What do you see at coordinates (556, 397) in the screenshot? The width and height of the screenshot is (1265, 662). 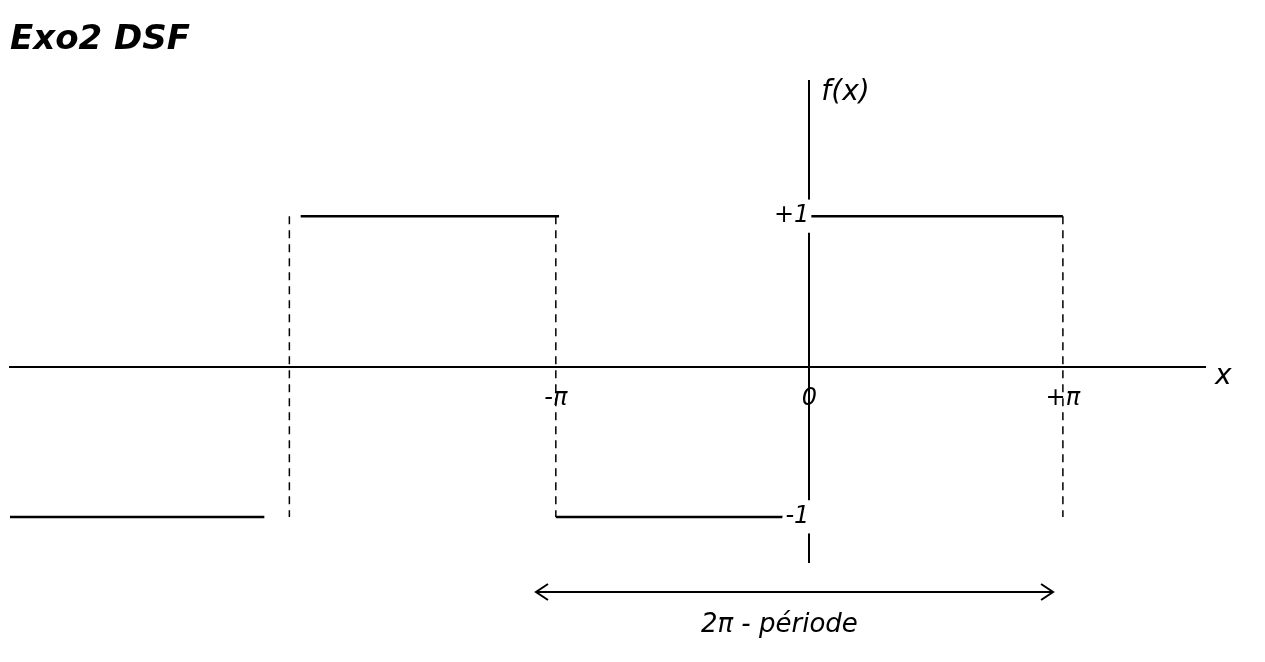 I see `x-tick-label: -π` at bounding box center [556, 397].